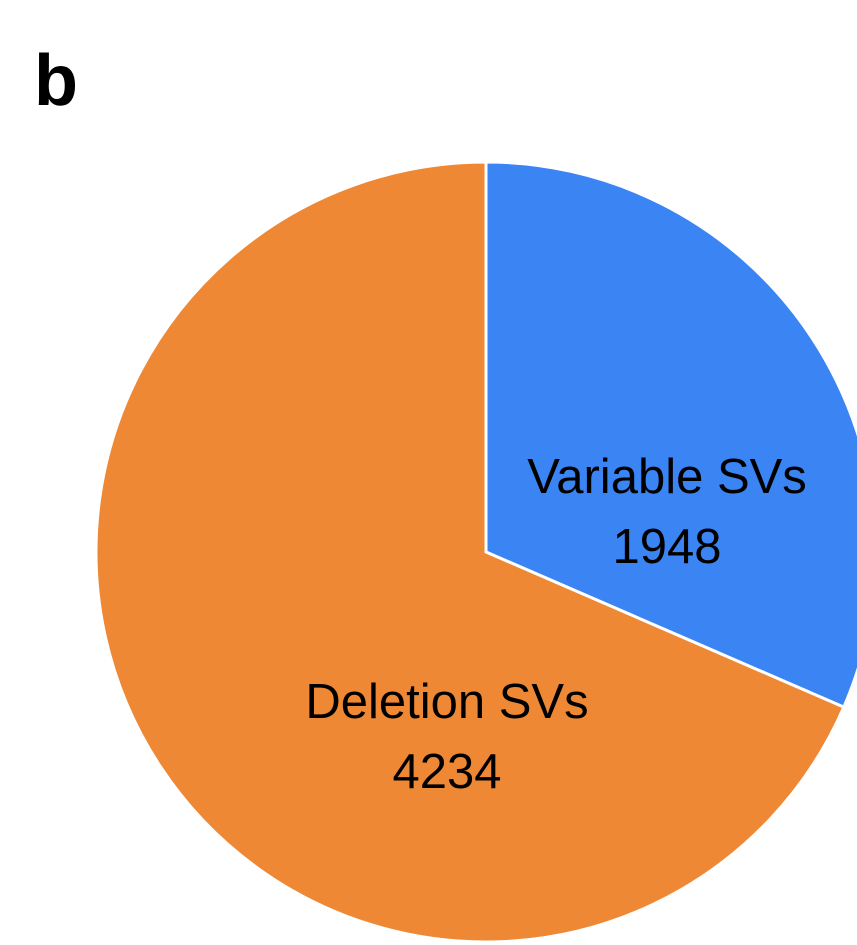 The height and width of the screenshot is (945, 857). What do you see at coordinates (666, 547) in the screenshot?
I see `slice-value: 1948` at bounding box center [666, 547].